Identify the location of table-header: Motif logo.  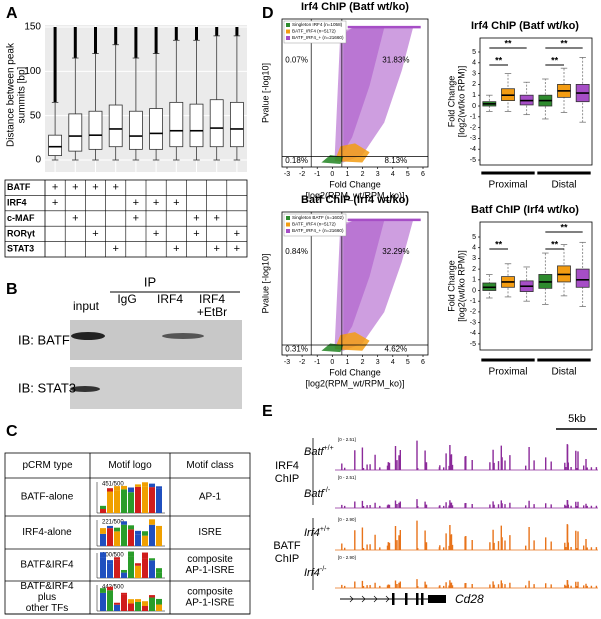
(130, 465).